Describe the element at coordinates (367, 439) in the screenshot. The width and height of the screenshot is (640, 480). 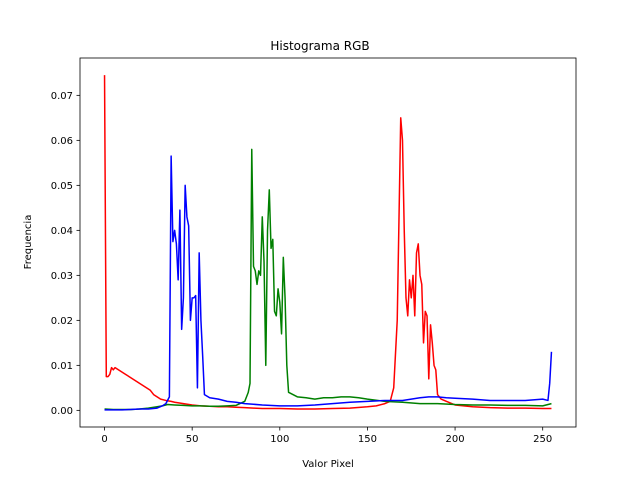
I see `x-tick-label: 150` at that location.